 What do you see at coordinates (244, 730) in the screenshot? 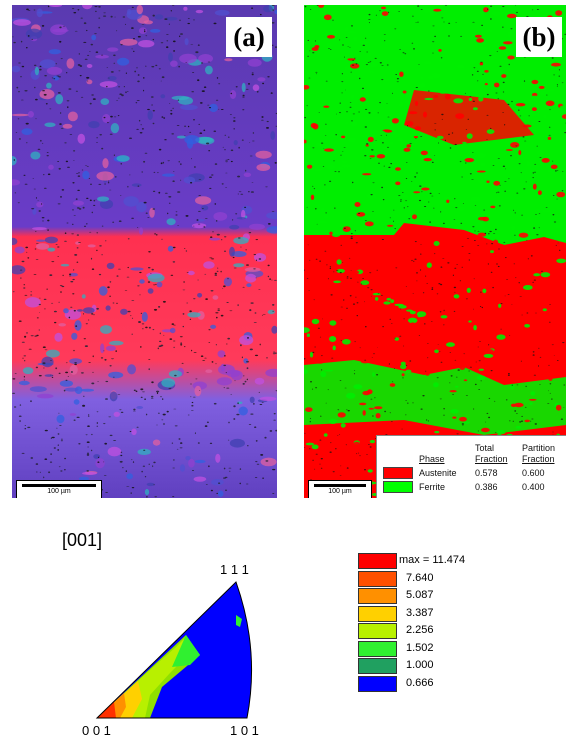
I see `pole-figure-corner-right: 1 0 1` at bounding box center [244, 730].